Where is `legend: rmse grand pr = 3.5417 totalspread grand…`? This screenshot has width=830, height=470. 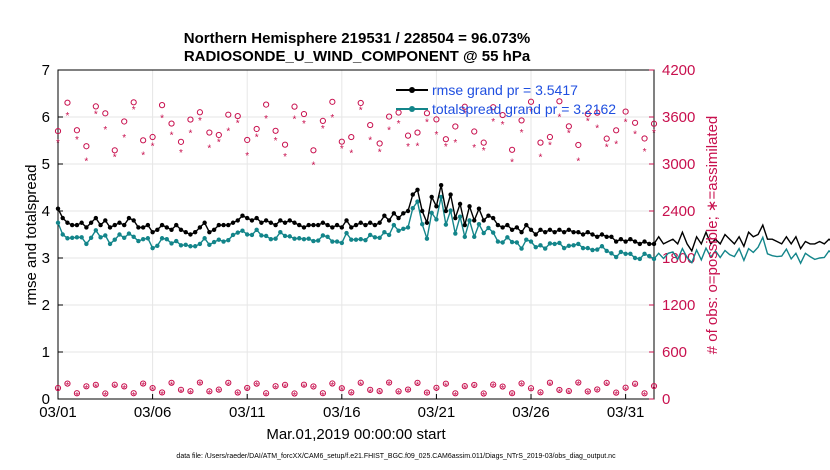 legend: rmse grand pr = 3.5417 totalspread grand… is located at coordinates (506, 99).